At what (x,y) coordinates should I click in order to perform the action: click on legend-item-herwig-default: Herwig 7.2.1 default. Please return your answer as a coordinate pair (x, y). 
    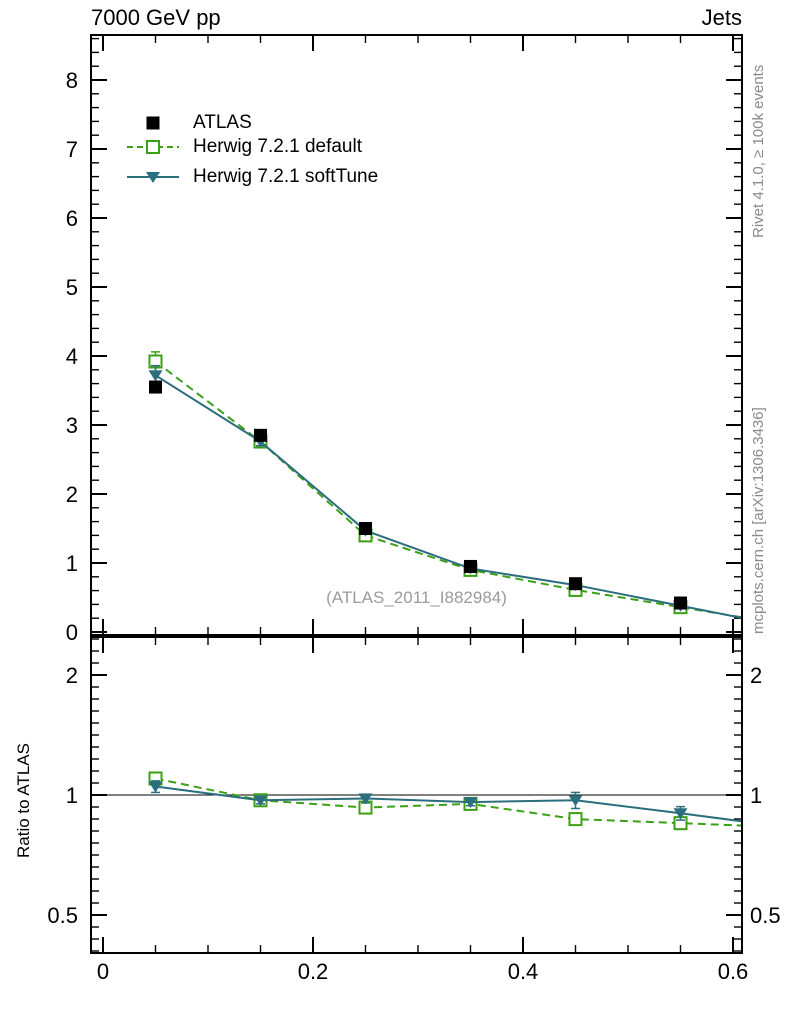
    Looking at the image, I should click on (243, 147).